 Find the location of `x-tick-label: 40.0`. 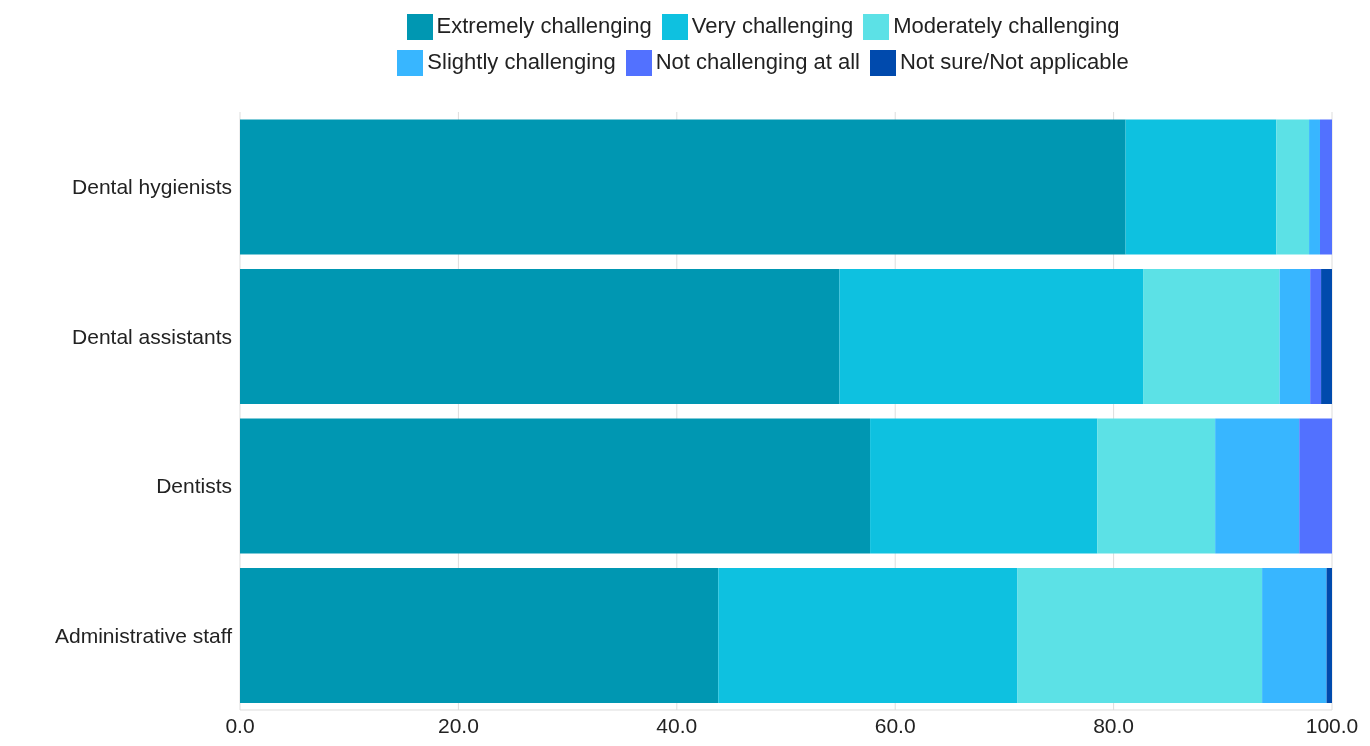

x-tick-label: 40.0 is located at coordinates (677, 725).